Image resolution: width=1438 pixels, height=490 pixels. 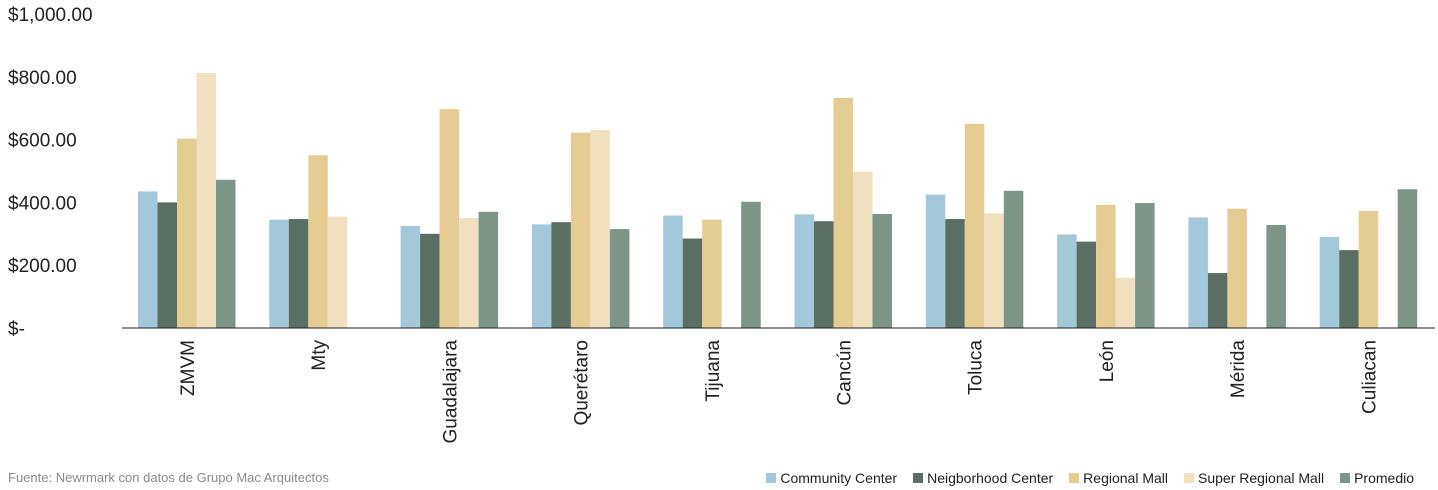 I want to click on legend-label: Community Center, so click(x=839, y=478).